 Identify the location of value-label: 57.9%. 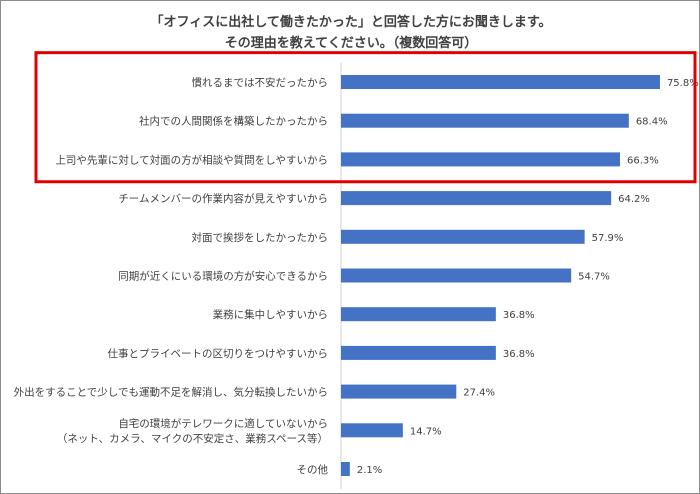
(608, 238).